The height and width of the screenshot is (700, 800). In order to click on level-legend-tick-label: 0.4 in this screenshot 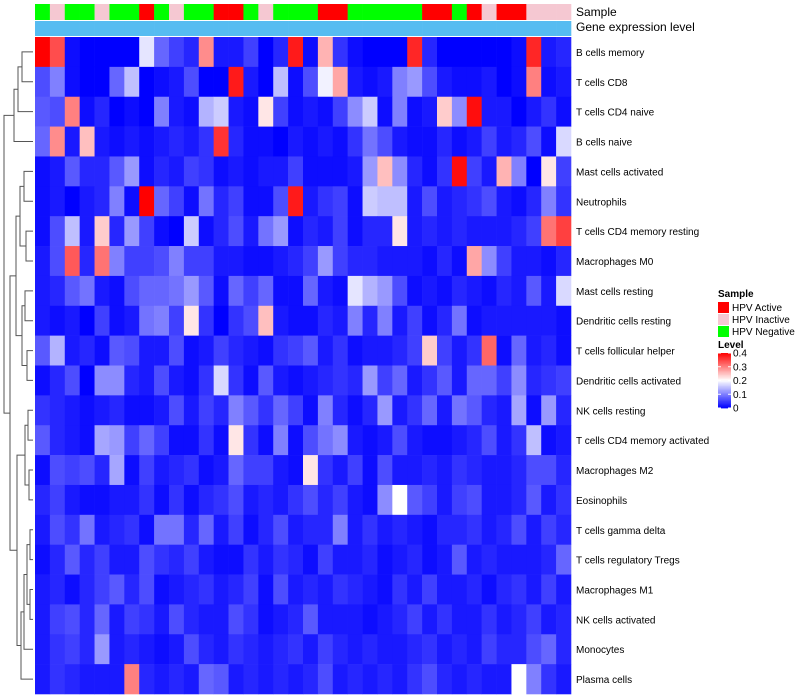, I will do `click(740, 354)`.